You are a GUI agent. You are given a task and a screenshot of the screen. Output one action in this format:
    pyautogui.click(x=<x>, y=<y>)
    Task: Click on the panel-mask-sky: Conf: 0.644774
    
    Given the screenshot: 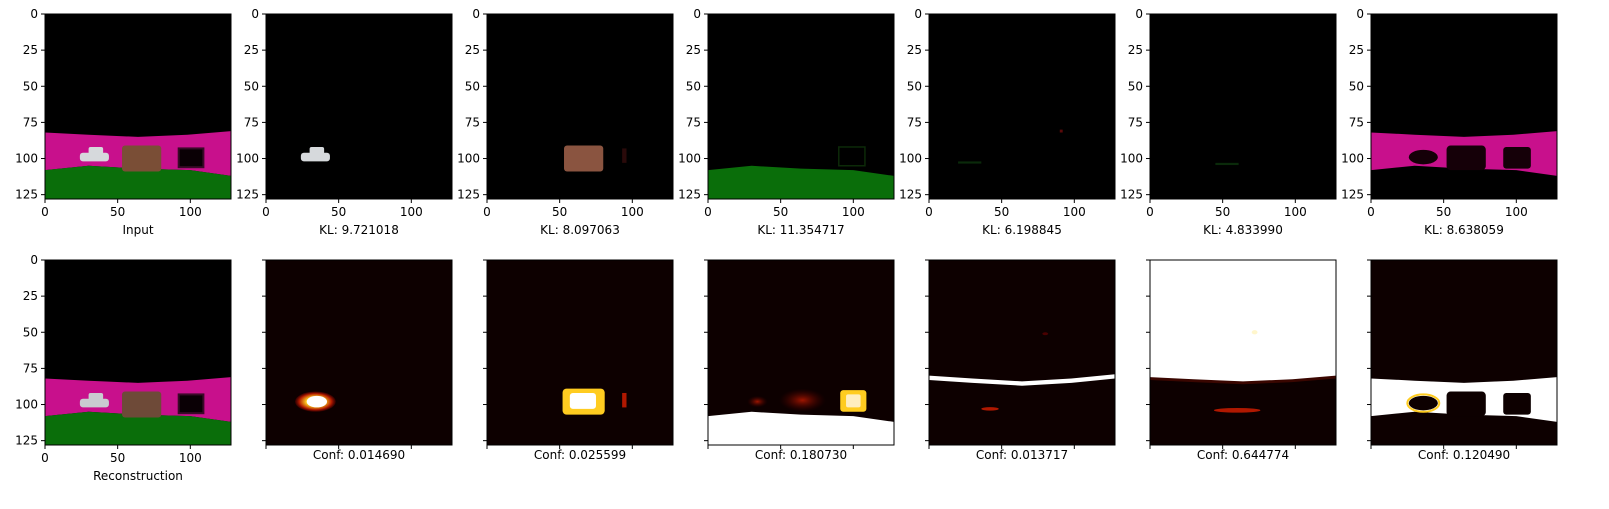 What is the action you would take?
    pyautogui.click(x=1241, y=360)
    